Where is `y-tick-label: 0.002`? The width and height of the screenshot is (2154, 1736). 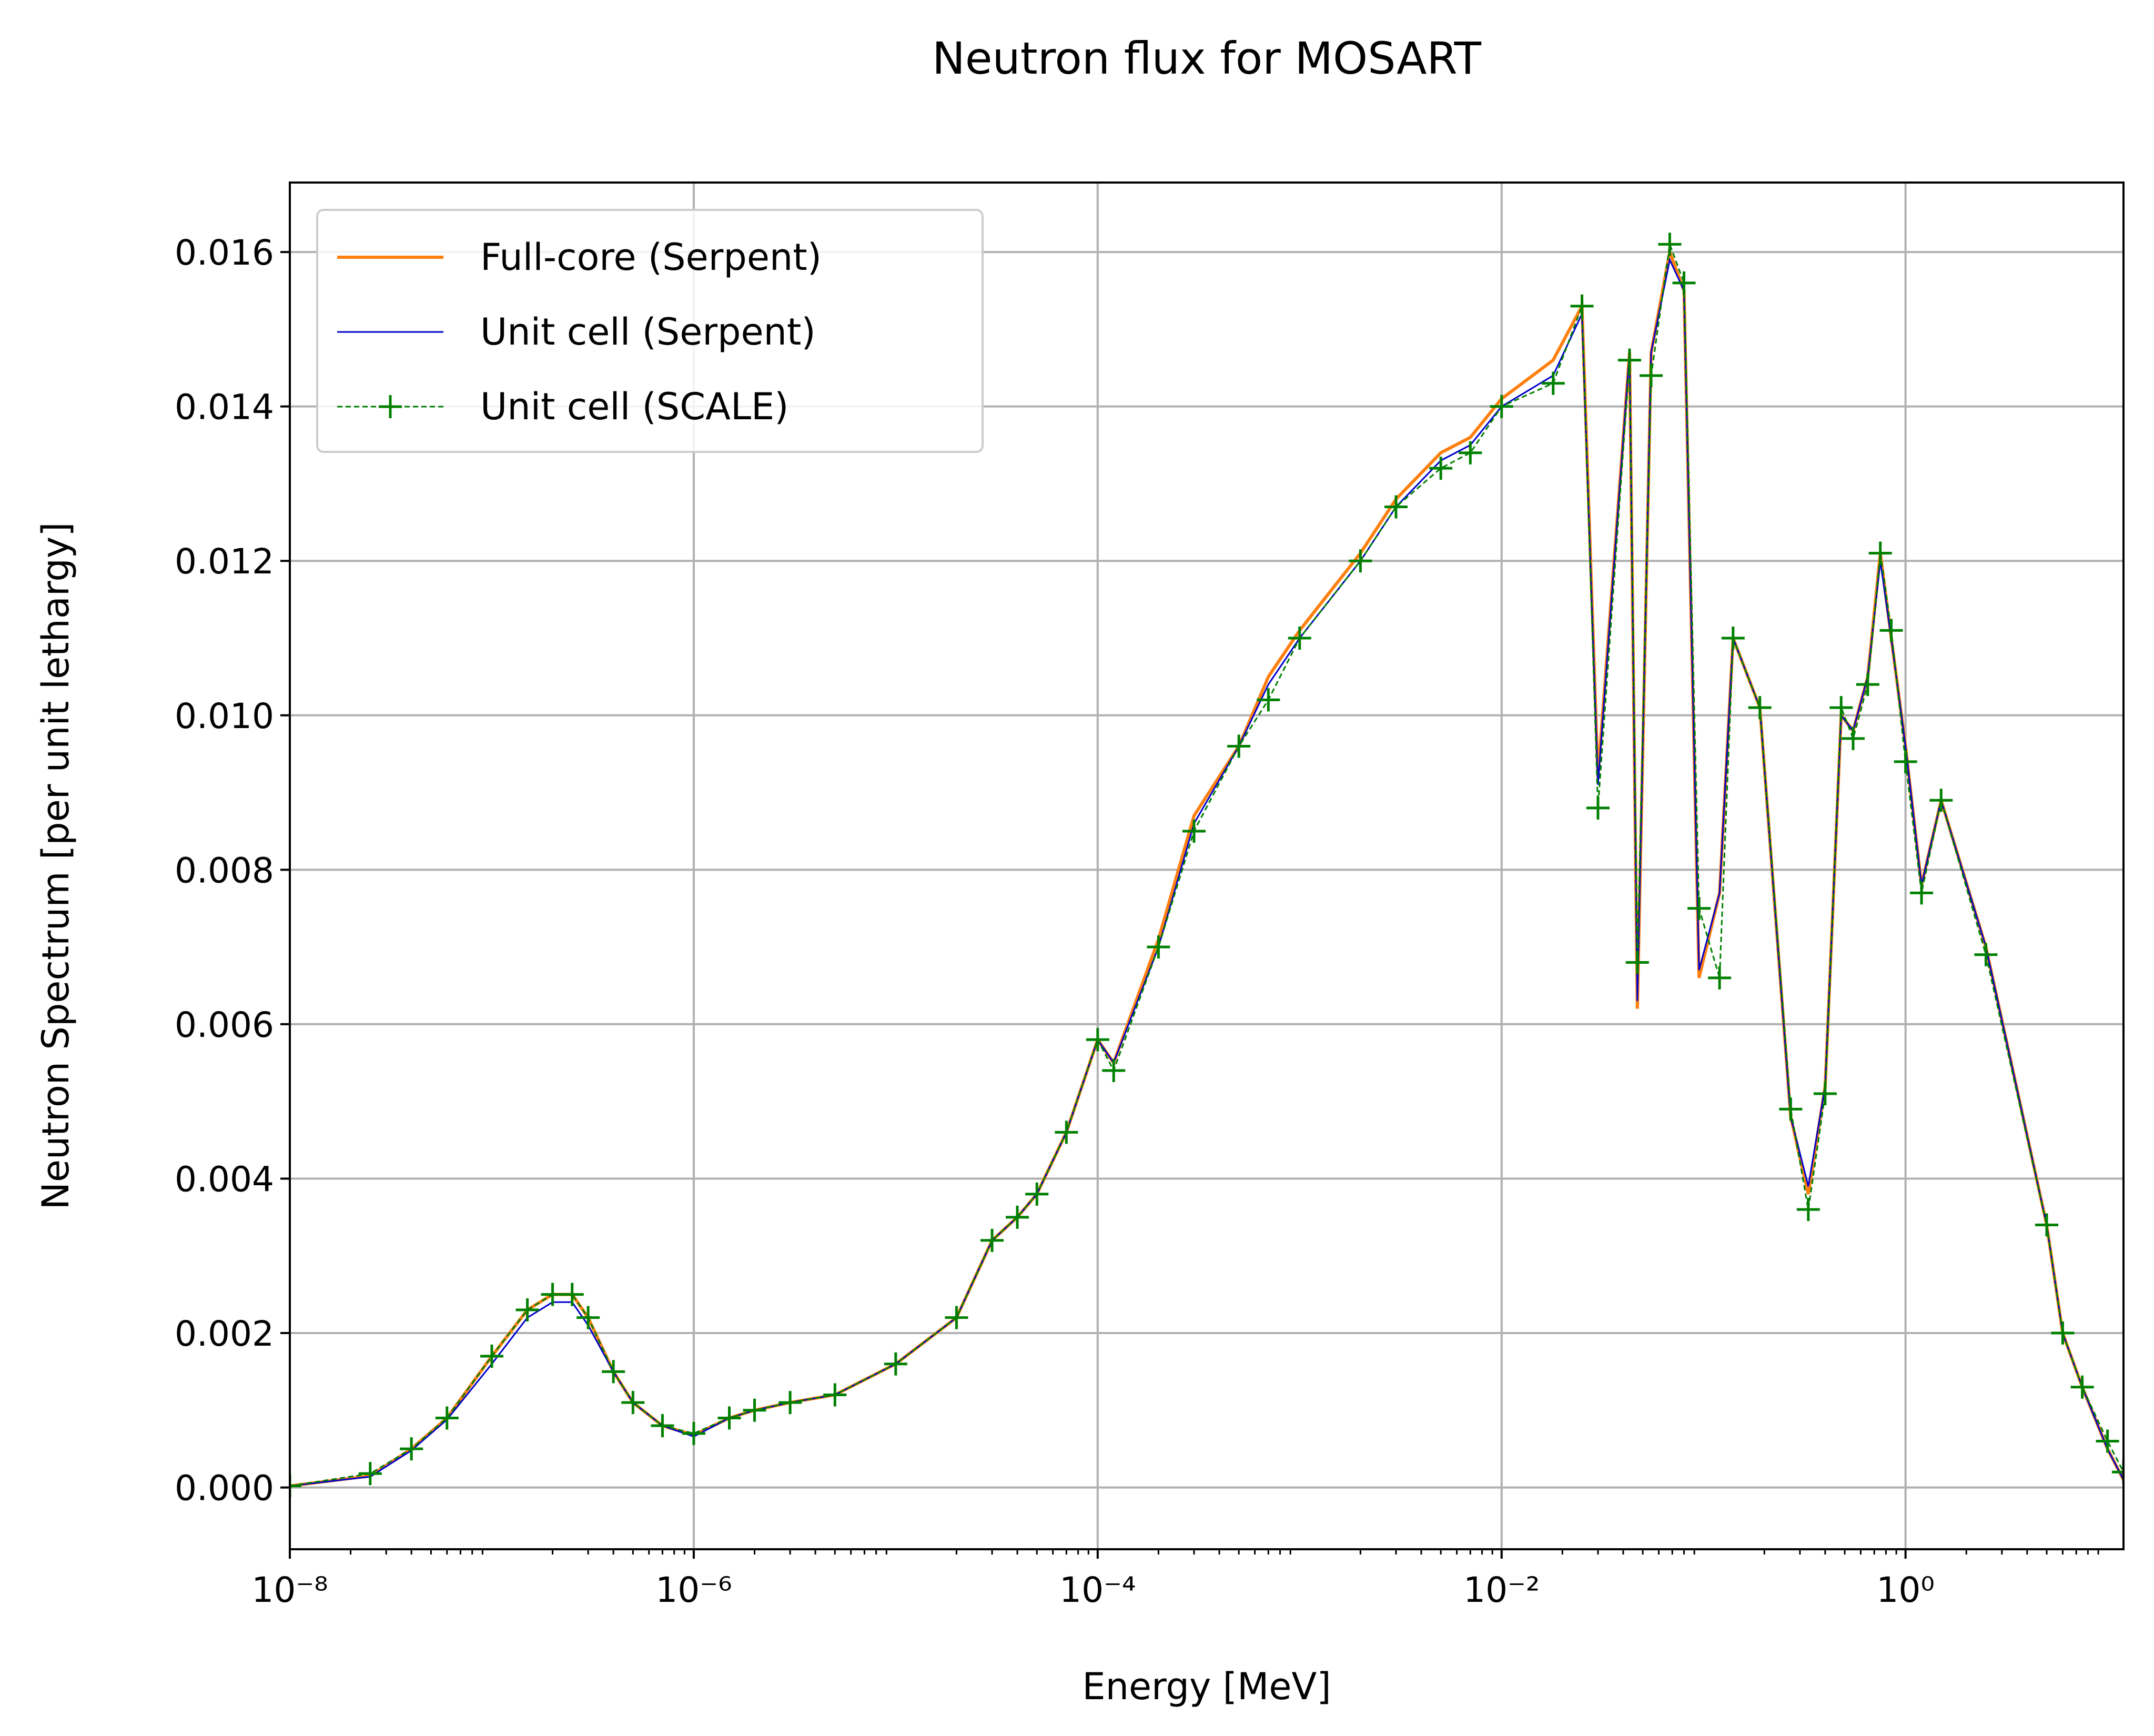
y-tick-label: 0.002 is located at coordinates (224, 1334).